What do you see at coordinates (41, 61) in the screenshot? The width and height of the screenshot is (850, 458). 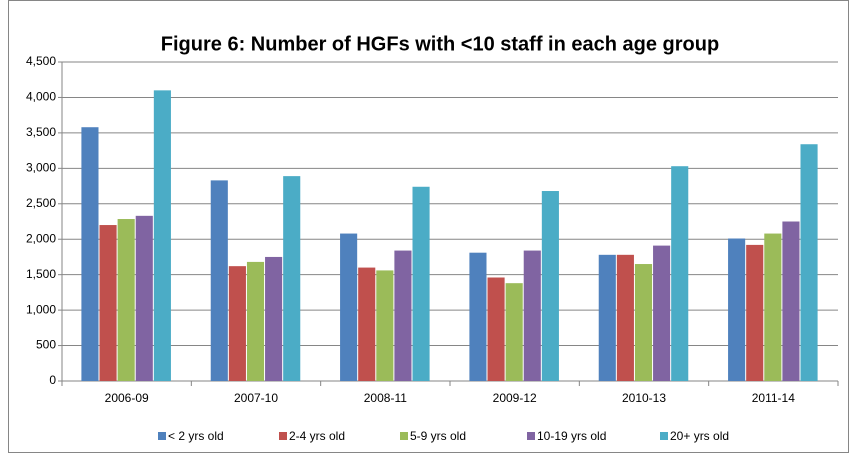 I see `y-tick-label: 4,500` at bounding box center [41, 61].